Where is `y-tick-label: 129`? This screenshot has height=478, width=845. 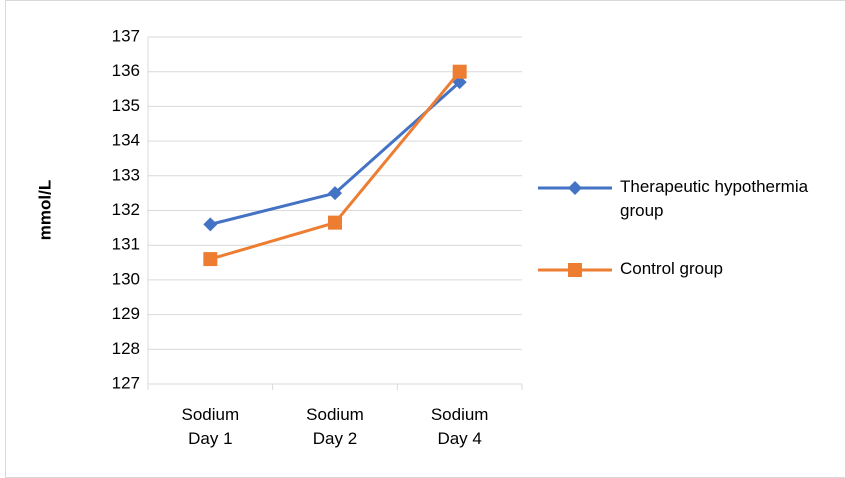 y-tick-label: 129 is located at coordinates (126, 313).